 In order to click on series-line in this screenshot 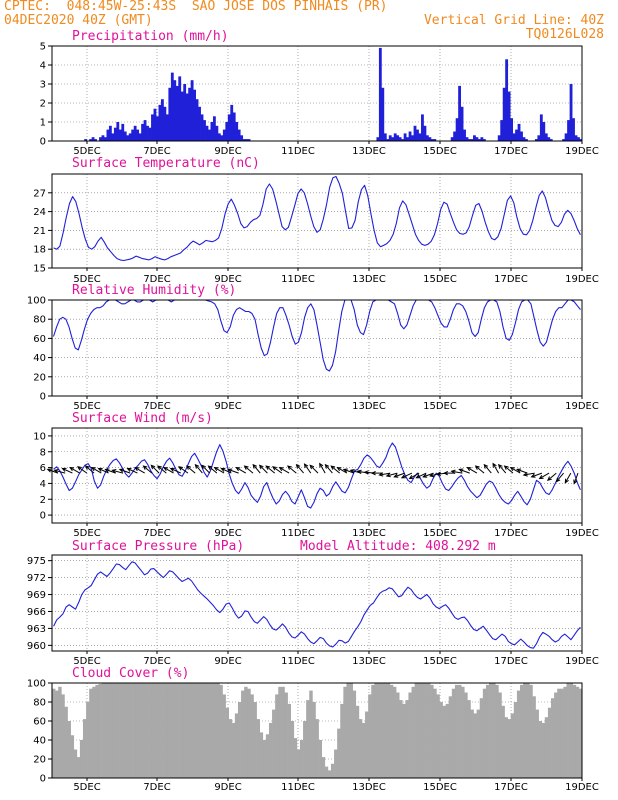, I will do `click(317, 218)`.